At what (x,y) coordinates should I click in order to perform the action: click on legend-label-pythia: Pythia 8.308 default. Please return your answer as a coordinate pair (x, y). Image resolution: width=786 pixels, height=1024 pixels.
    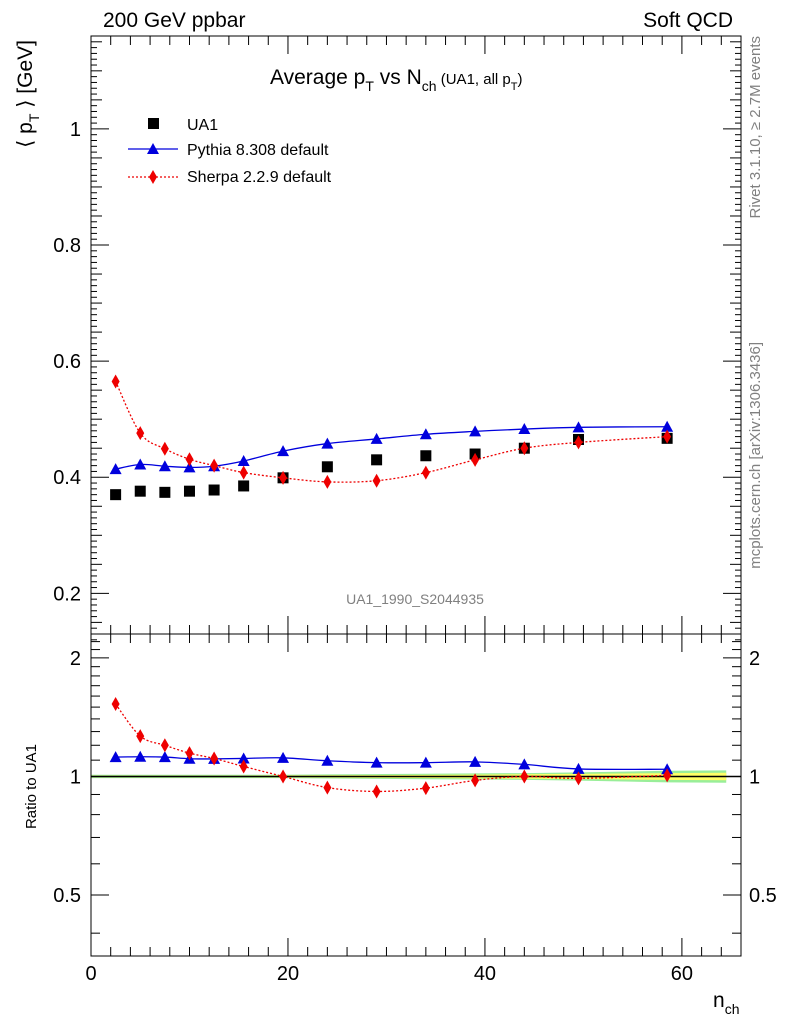
    Looking at the image, I should click on (258, 150).